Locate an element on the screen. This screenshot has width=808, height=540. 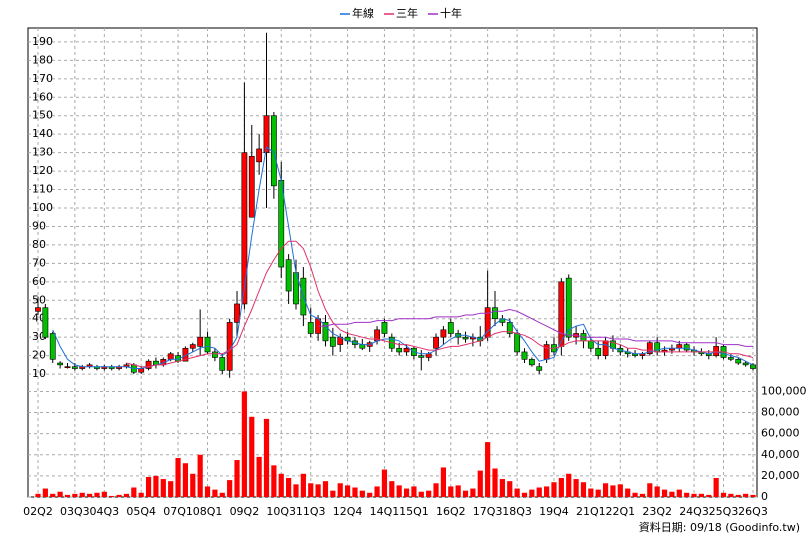
x-tick-label: 19Q4 is located at coordinates (554, 511).